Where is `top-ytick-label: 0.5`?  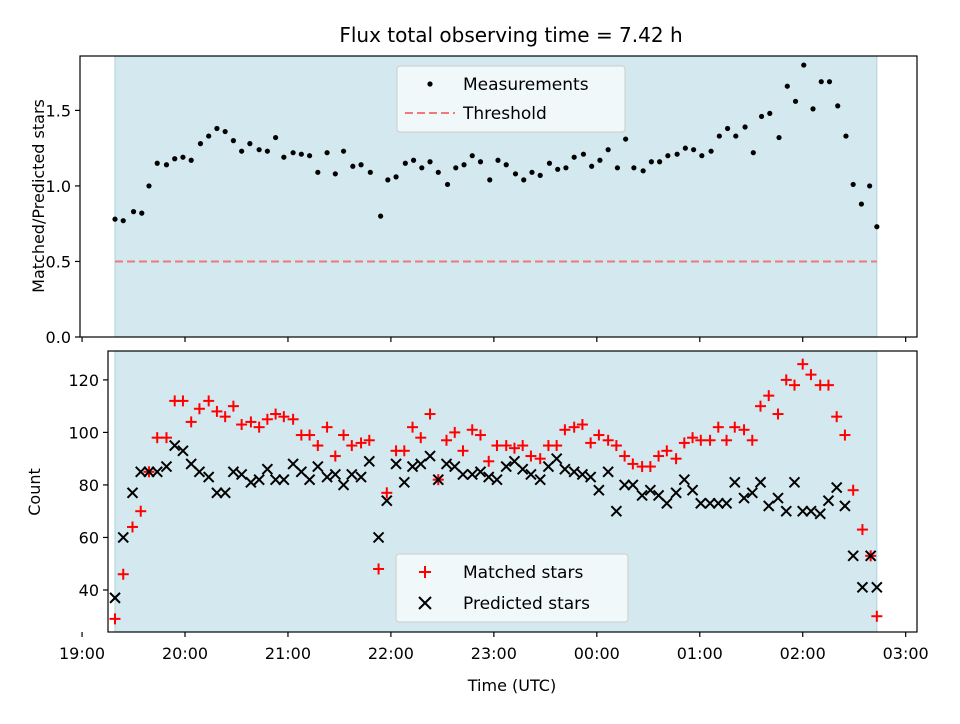
top-ytick-label: 0.5 is located at coordinates (58, 261).